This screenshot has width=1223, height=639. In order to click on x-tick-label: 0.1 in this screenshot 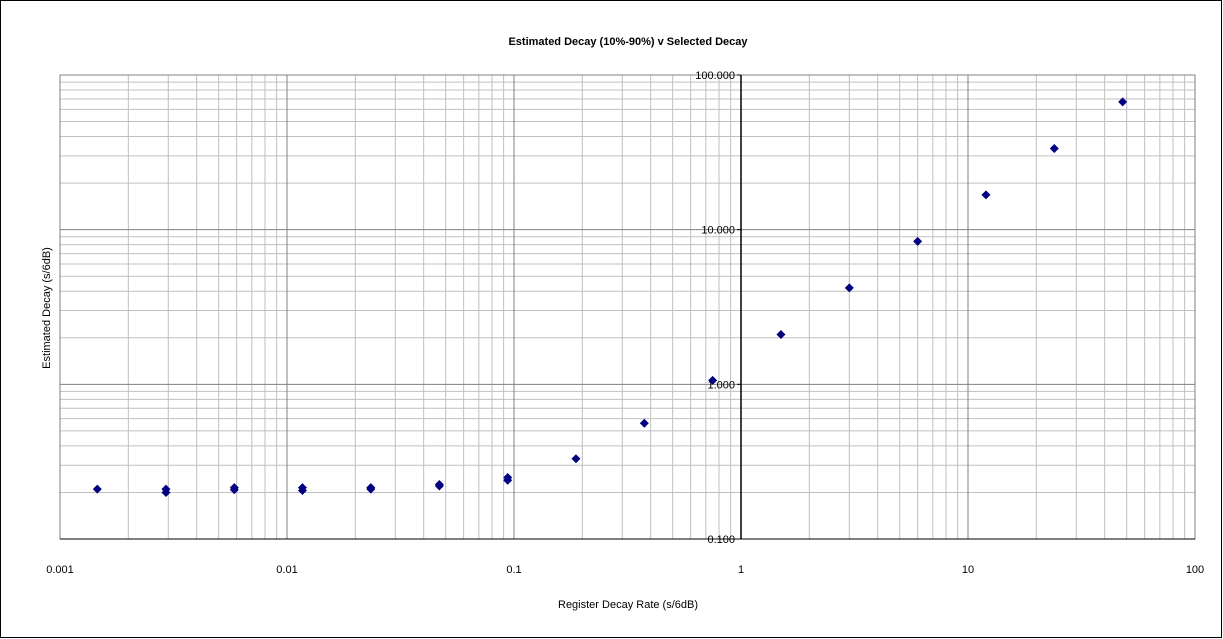, I will do `click(513, 570)`.